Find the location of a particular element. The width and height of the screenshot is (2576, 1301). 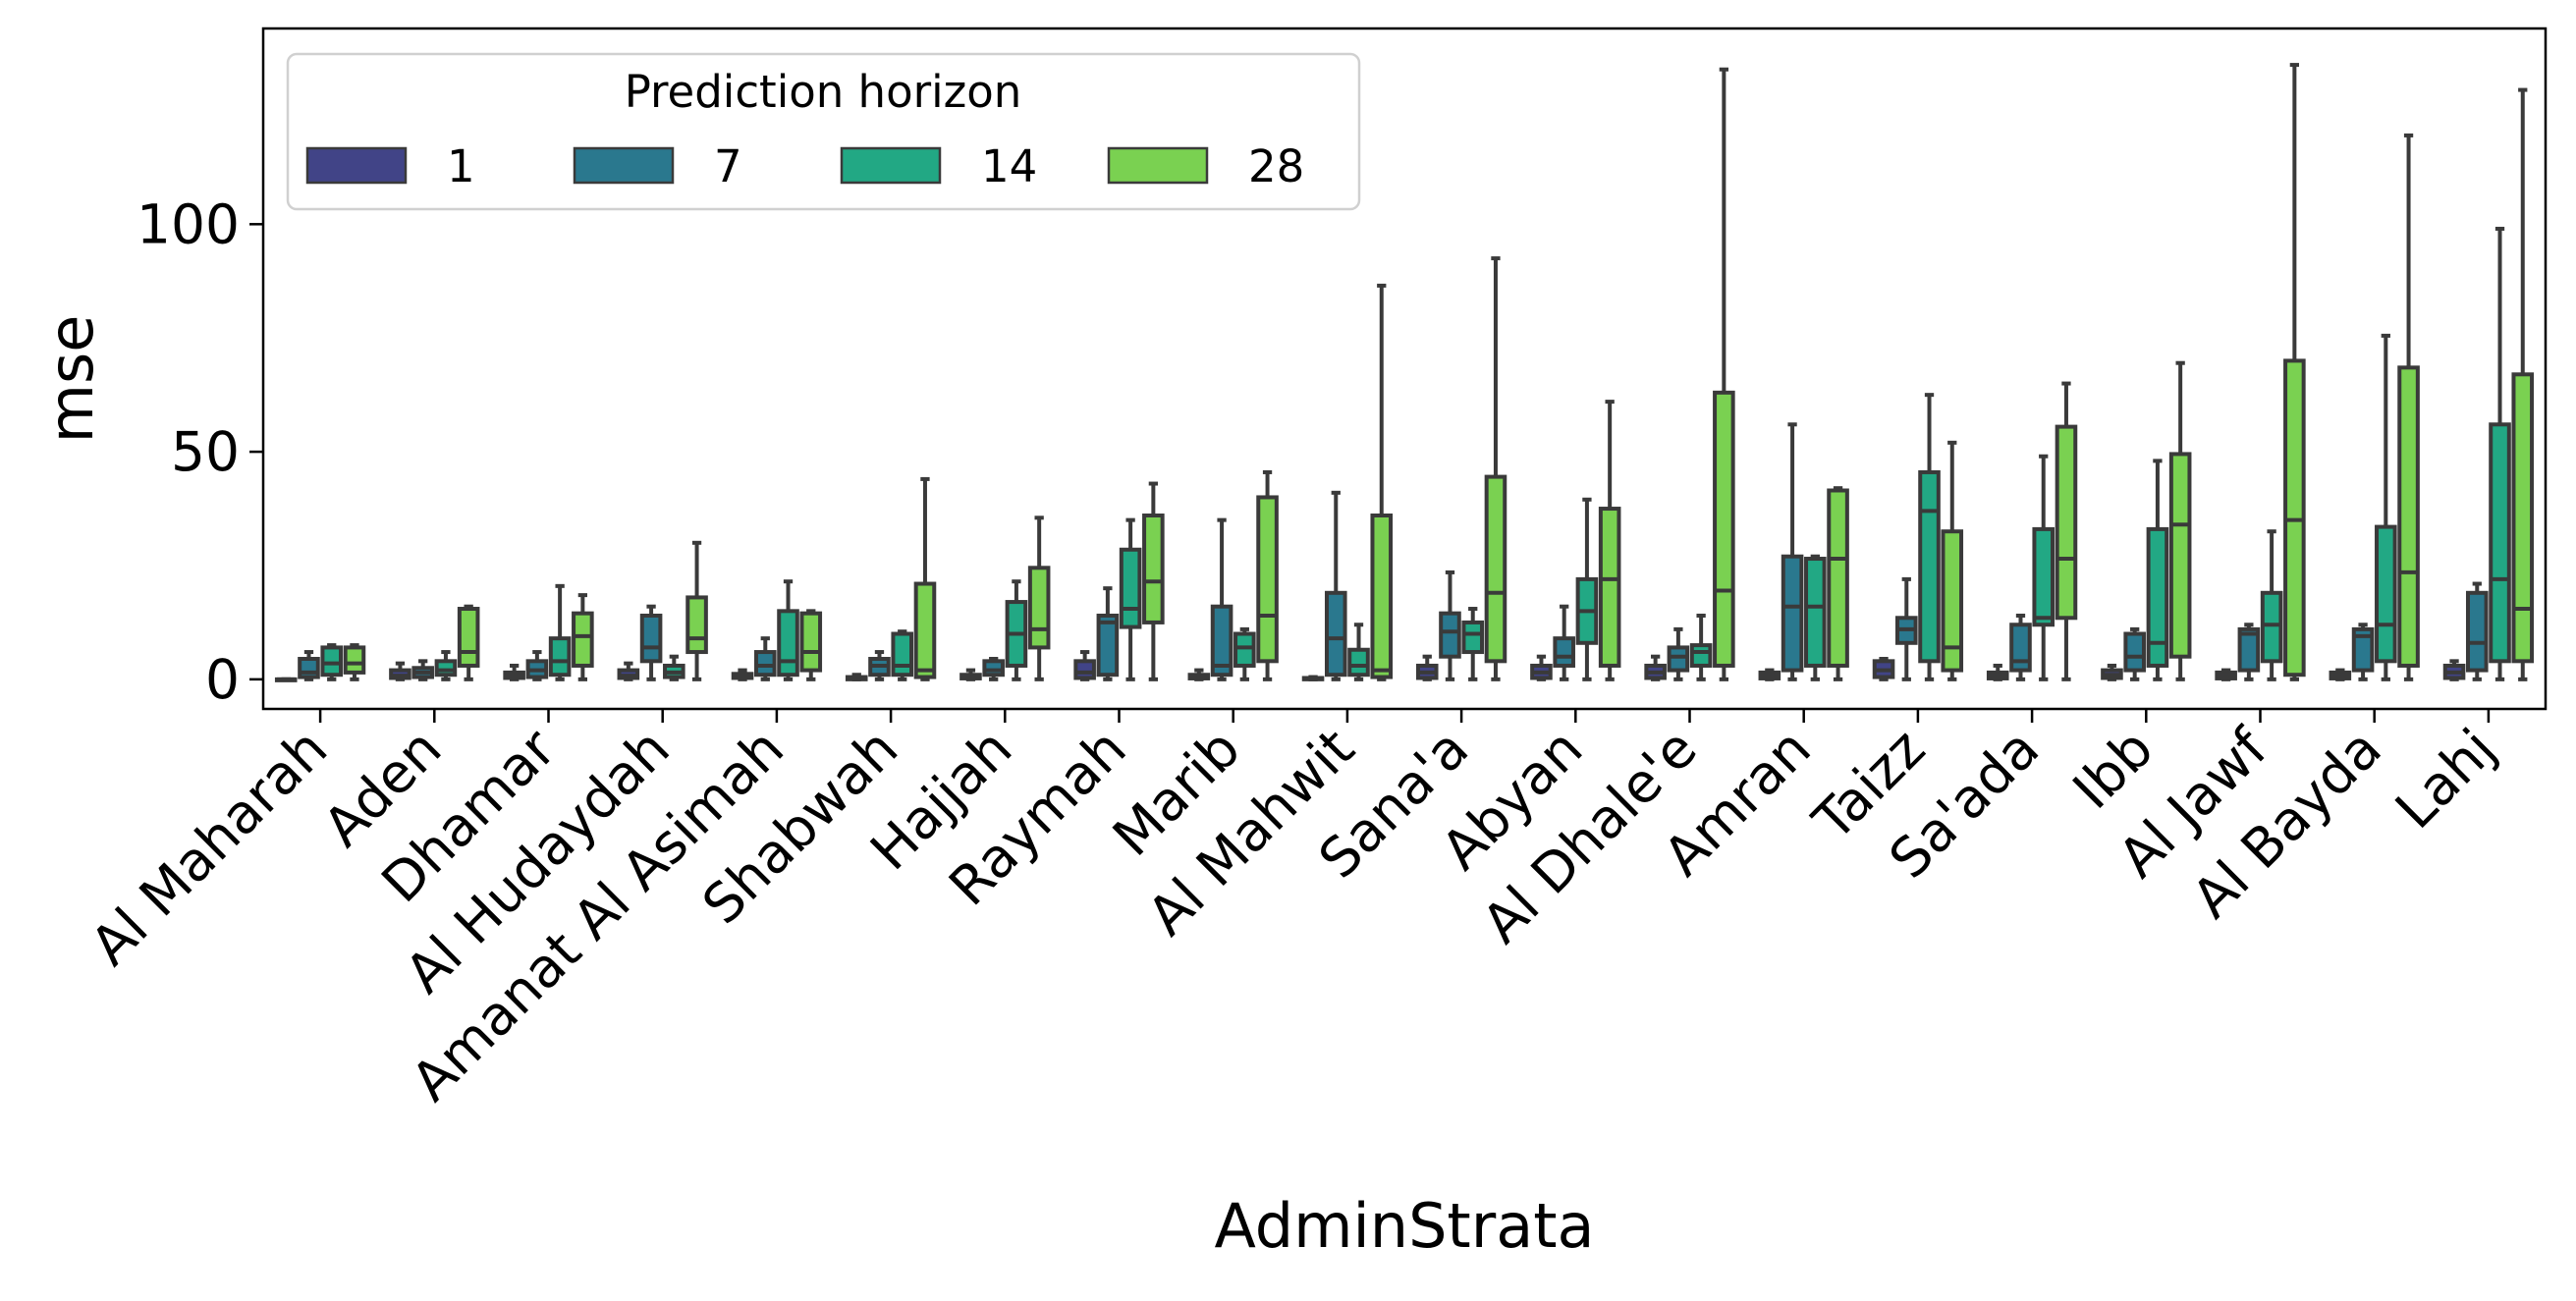

box-1-Shabwah is located at coordinates (856, 677).